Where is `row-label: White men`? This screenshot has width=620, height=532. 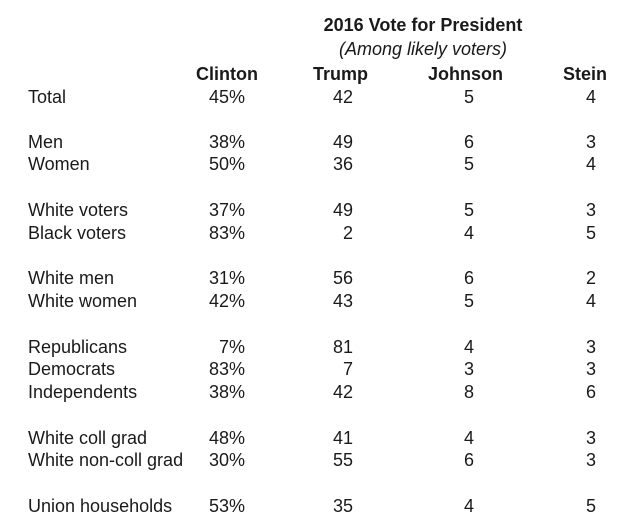
row-label: White men is located at coordinates (71, 278).